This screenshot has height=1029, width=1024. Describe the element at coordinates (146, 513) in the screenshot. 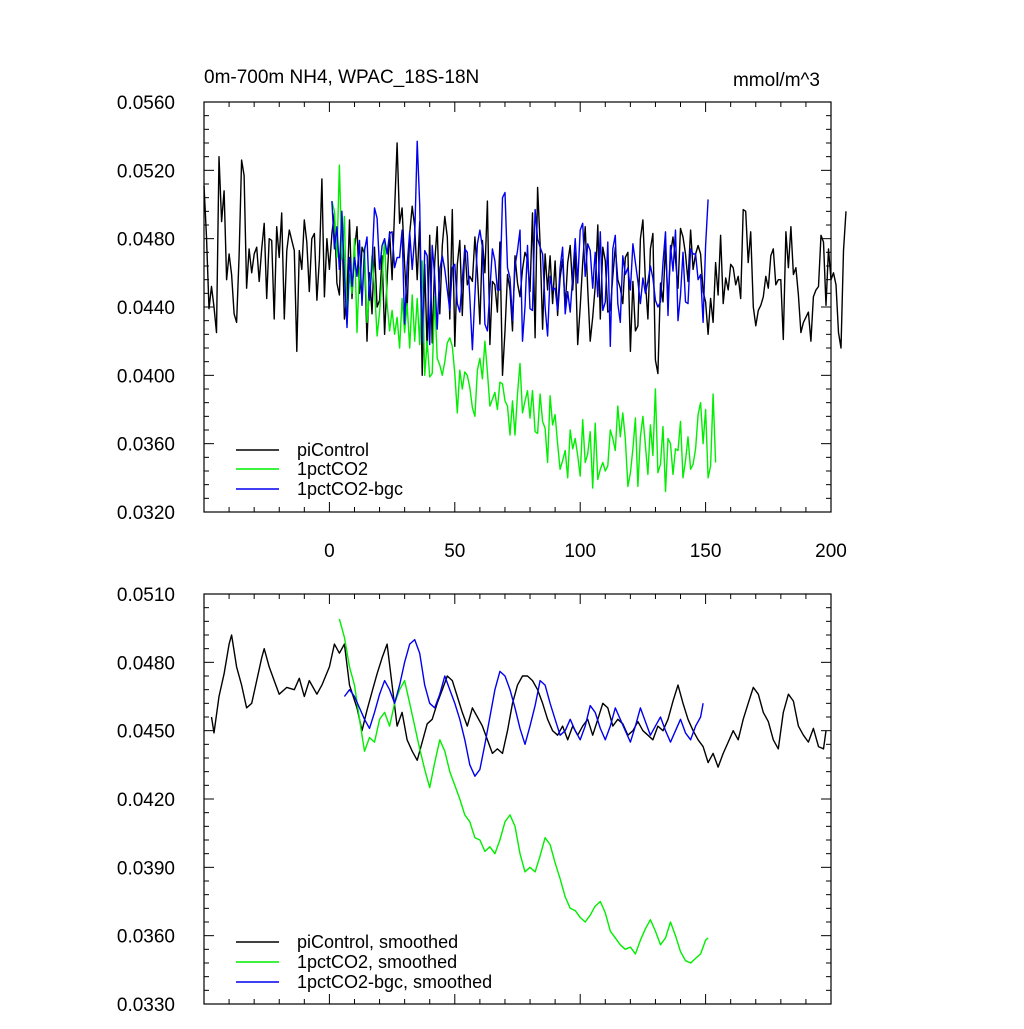

I see `top-y-tick-label: 0.0320` at that location.